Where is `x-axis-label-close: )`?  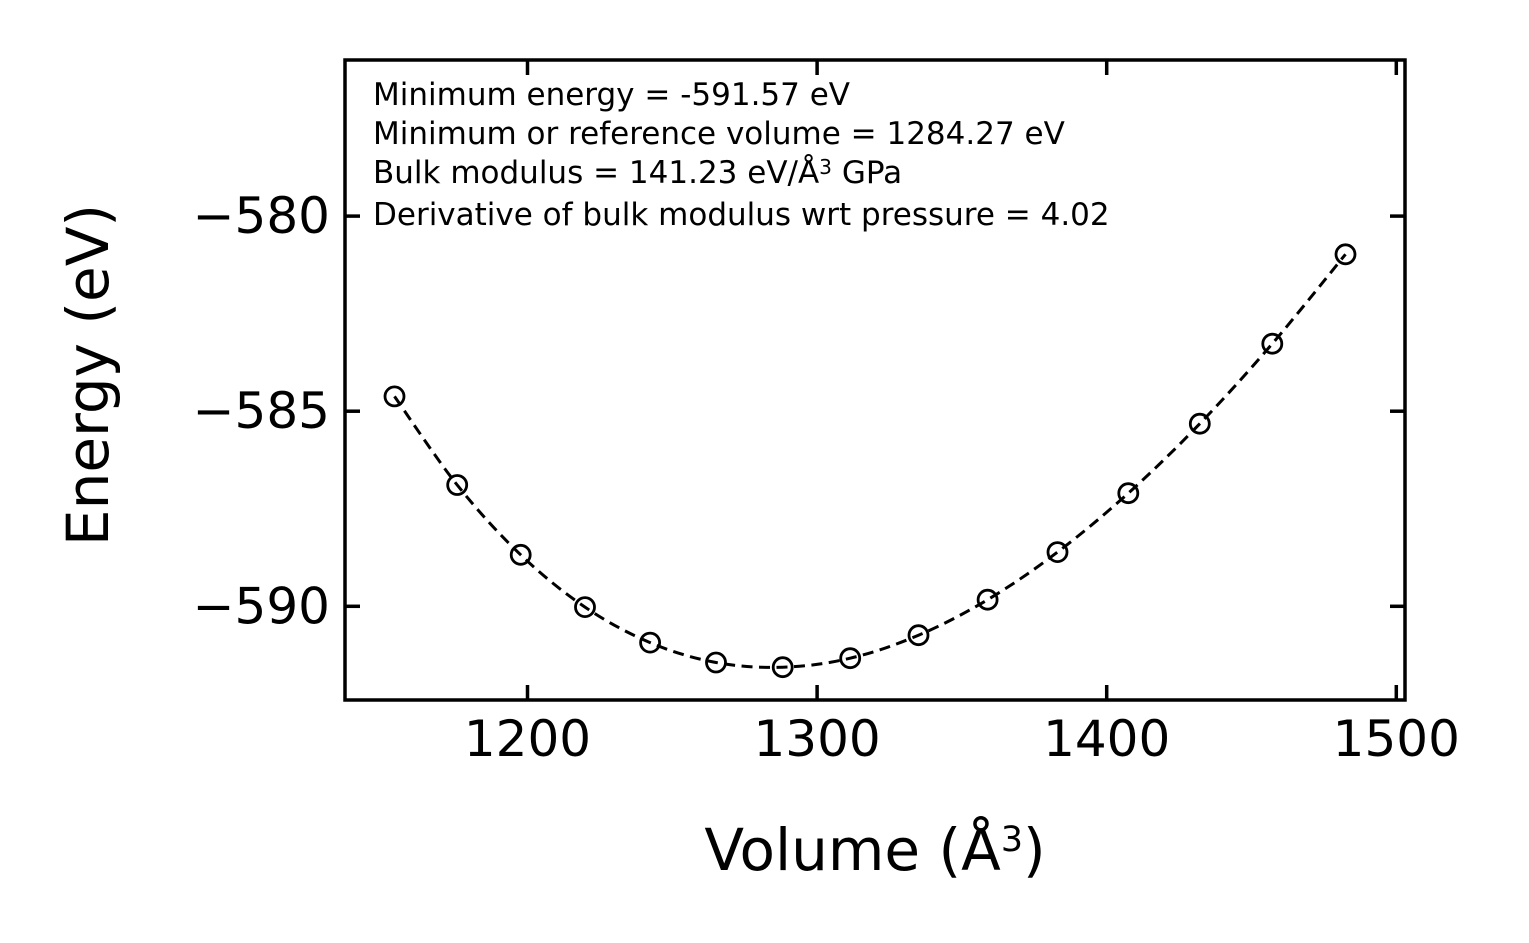 x-axis-label-close: ) is located at coordinates (1034, 850).